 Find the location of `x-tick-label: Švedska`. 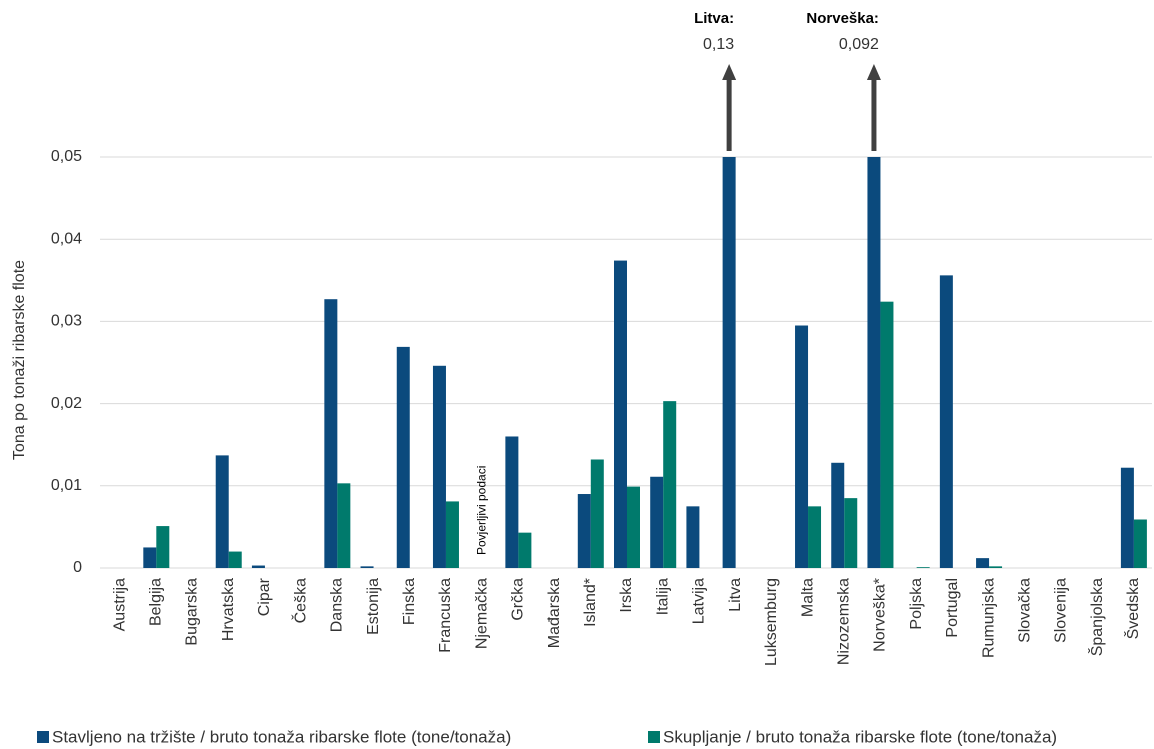

x-tick-label: Švedska is located at coordinates (1132, 608).